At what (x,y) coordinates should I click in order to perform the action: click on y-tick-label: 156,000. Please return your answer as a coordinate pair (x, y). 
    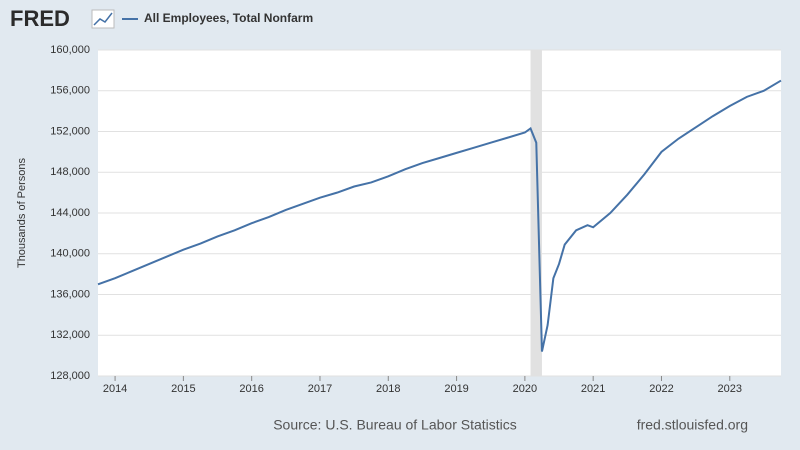
    Looking at the image, I should click on (70, 91).